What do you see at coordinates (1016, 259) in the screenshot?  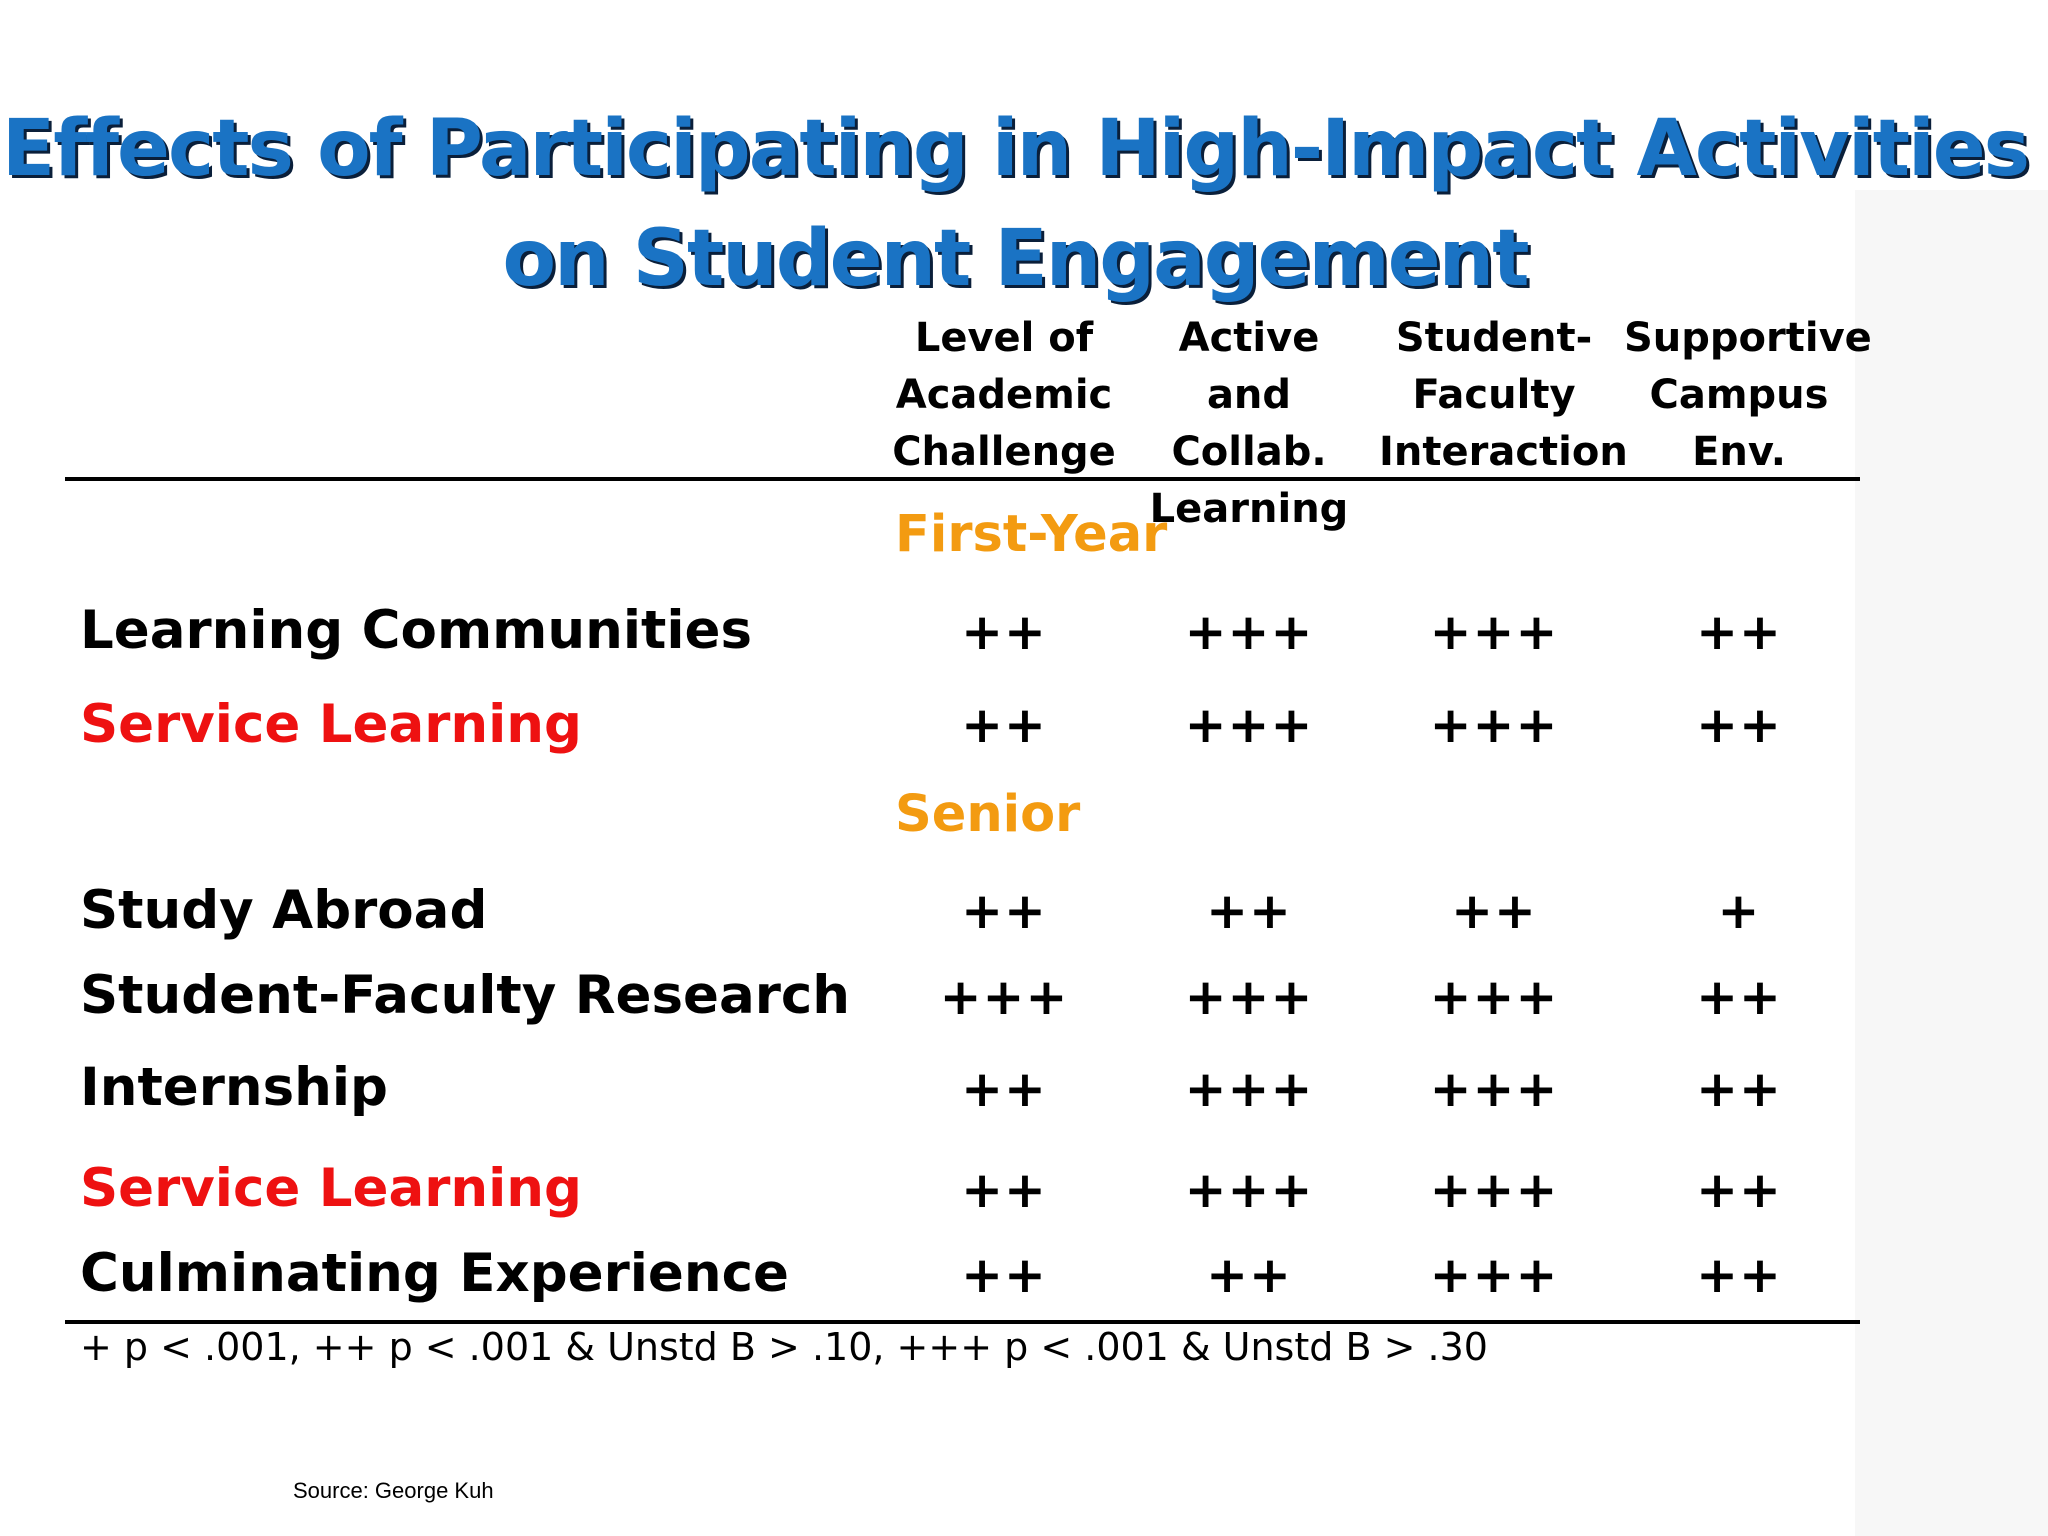 I see `slide-title-line-2: on Student Engagement` at bounding box center [1016, 259].